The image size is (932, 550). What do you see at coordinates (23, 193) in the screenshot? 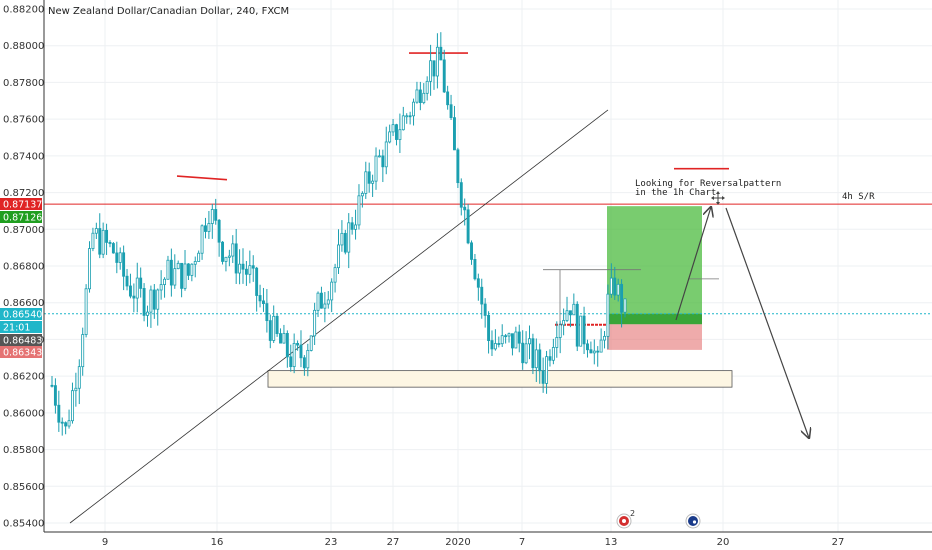
I see `price-tick-label: 0.87200` at bounding box center [23, 193].